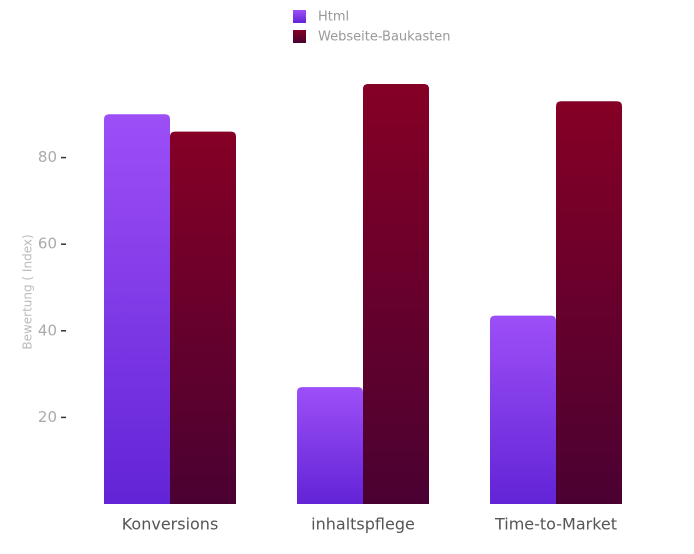 The image size is (694, 554). What do you see at coordinates (384, 37) in the screenshot?
I see `legend-label: Webseite-Baukasten` at bounding box center [384, 37].